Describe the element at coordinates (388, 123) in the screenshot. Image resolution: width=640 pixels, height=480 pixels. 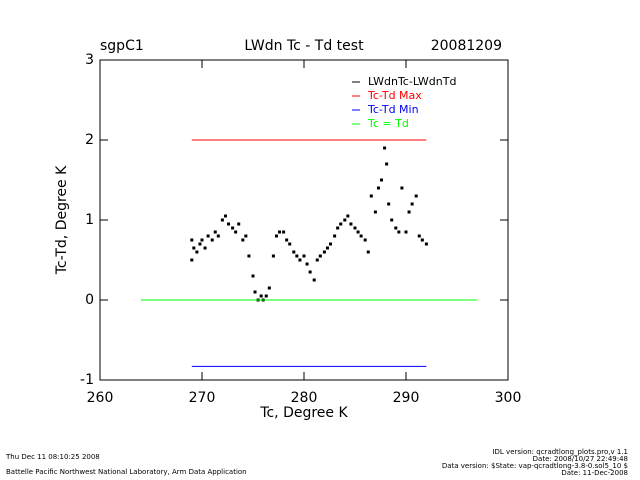
I see `legend-entry: Tc = Td` at that location.